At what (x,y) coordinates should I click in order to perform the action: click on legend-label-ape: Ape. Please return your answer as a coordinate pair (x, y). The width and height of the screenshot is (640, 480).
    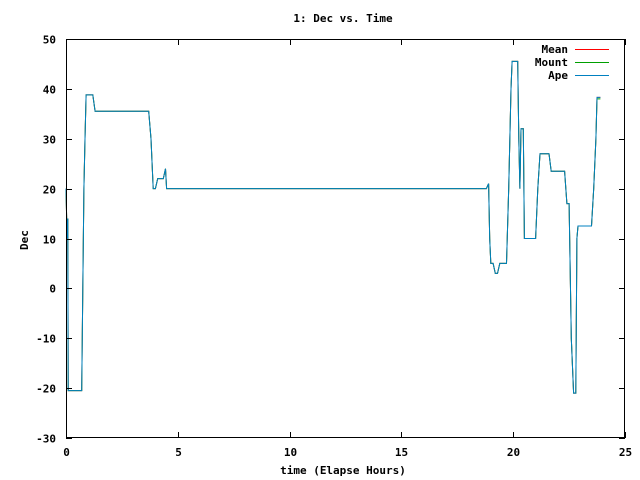
    Looking at the image, I should click on (558, 75).